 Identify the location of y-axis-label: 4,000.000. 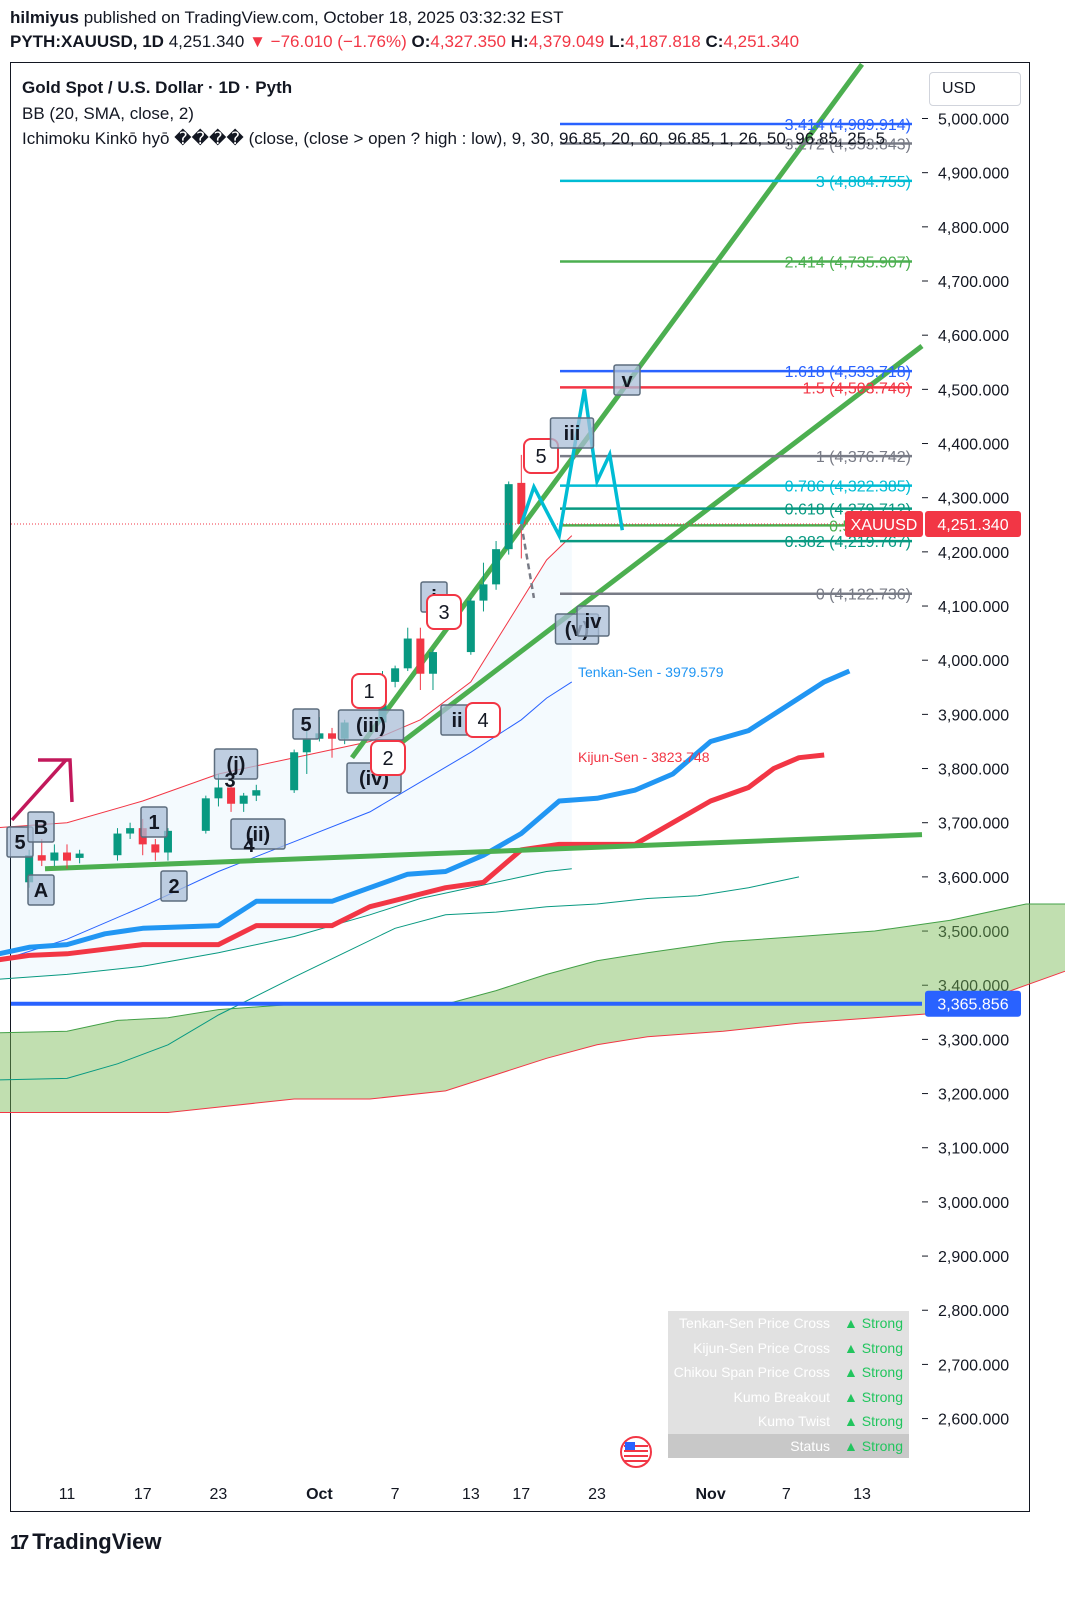
(973, 661).